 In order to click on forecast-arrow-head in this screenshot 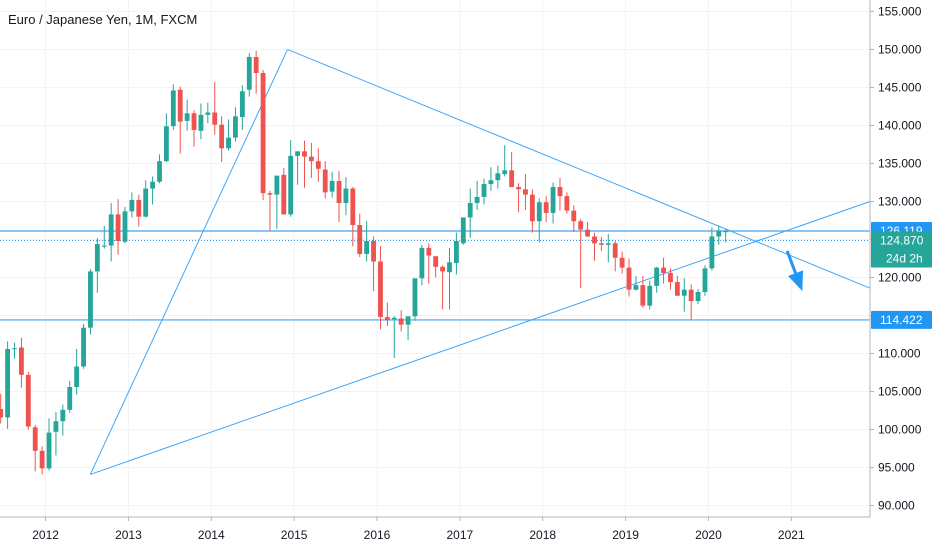, I will do `click(796, 280)`.